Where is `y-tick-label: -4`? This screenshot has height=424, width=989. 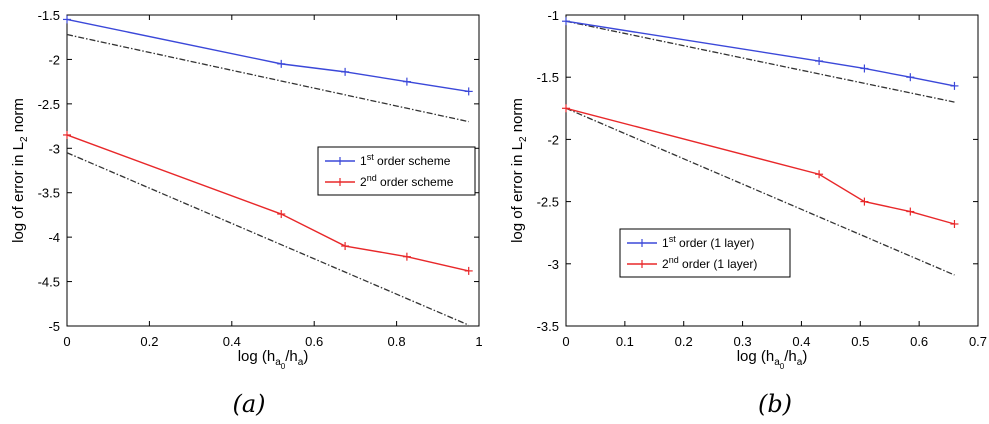
y-tick-label: -4 is located at coordinates (54, 237).